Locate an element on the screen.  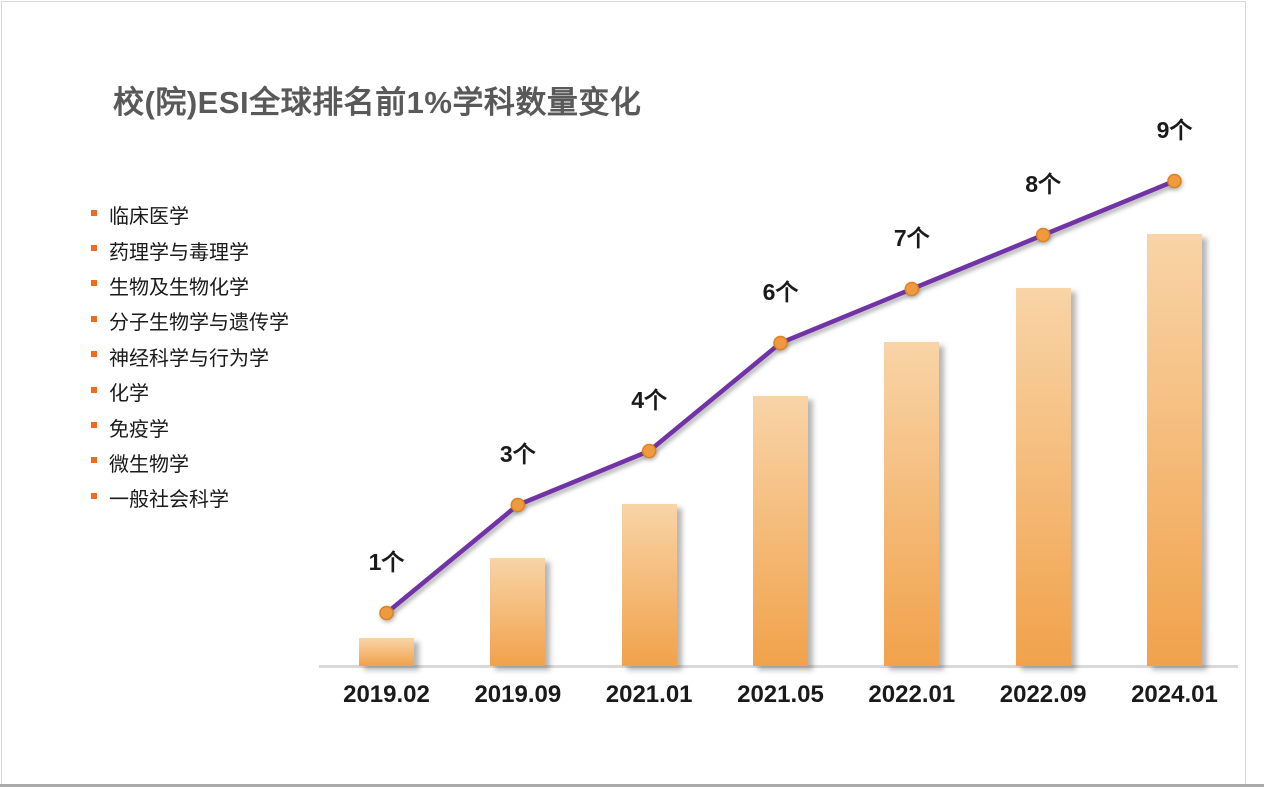
page-title: 校(院)ESI全球排名前1%学科数量变化 is located at coordinates (377, 102).